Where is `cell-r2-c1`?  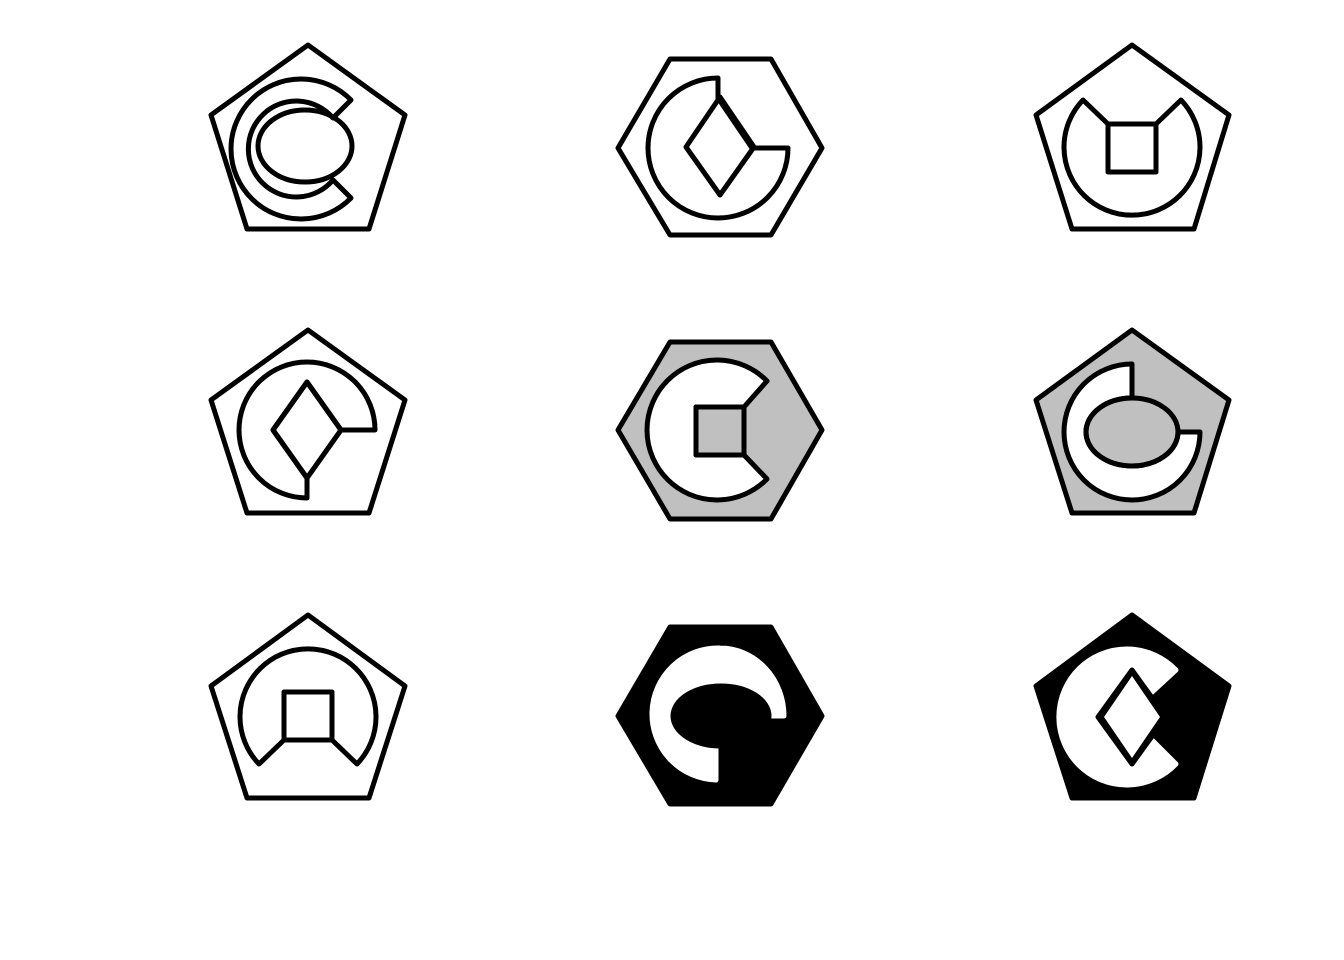 cell-r2-c1 is located at coordinates (308, 421).